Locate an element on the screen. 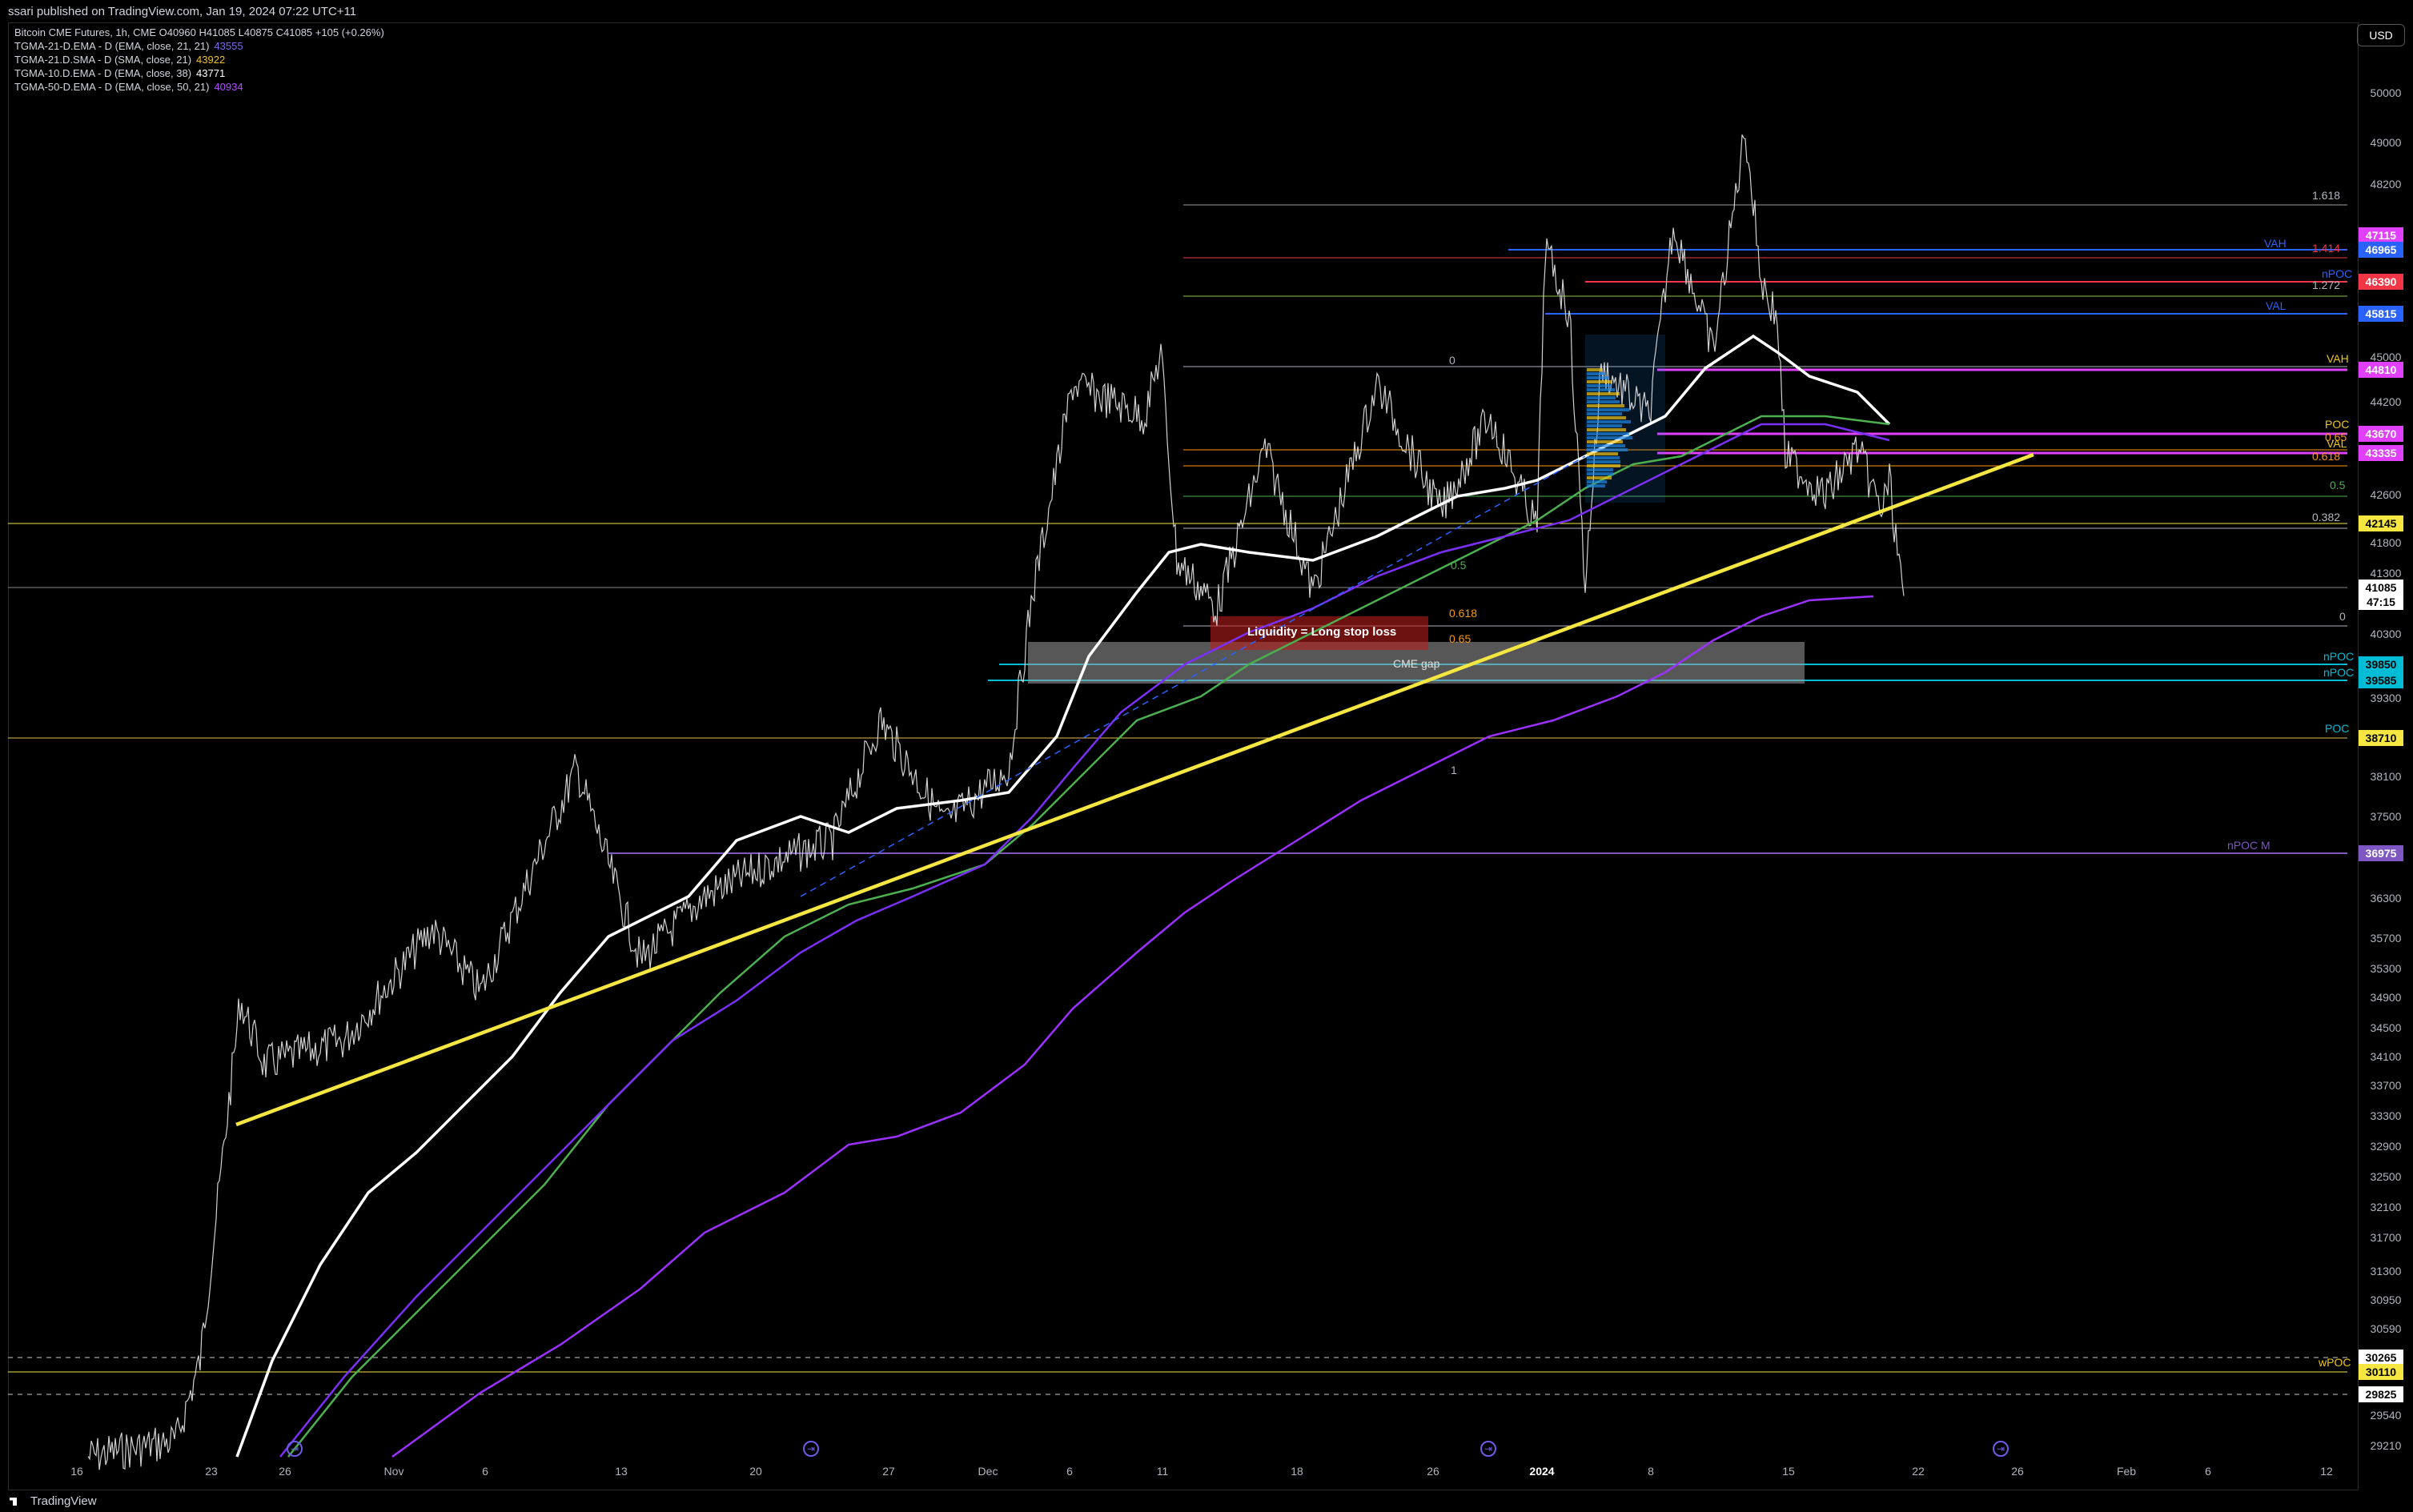  legend-row-sma21: TGMA-21.D.SMA - D (SMA, close, 21) 43922 is located at coordinates (199, 60).